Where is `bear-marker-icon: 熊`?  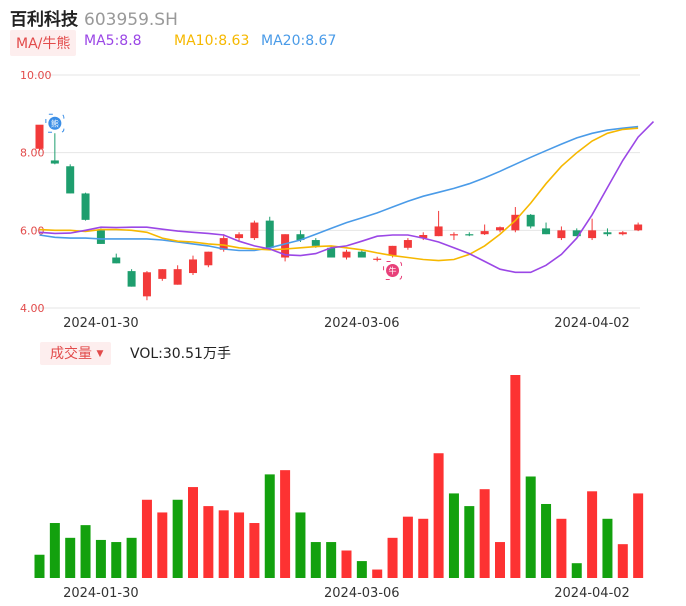
bear-marker-icon: 熊 is located at coordinates (55, 123).